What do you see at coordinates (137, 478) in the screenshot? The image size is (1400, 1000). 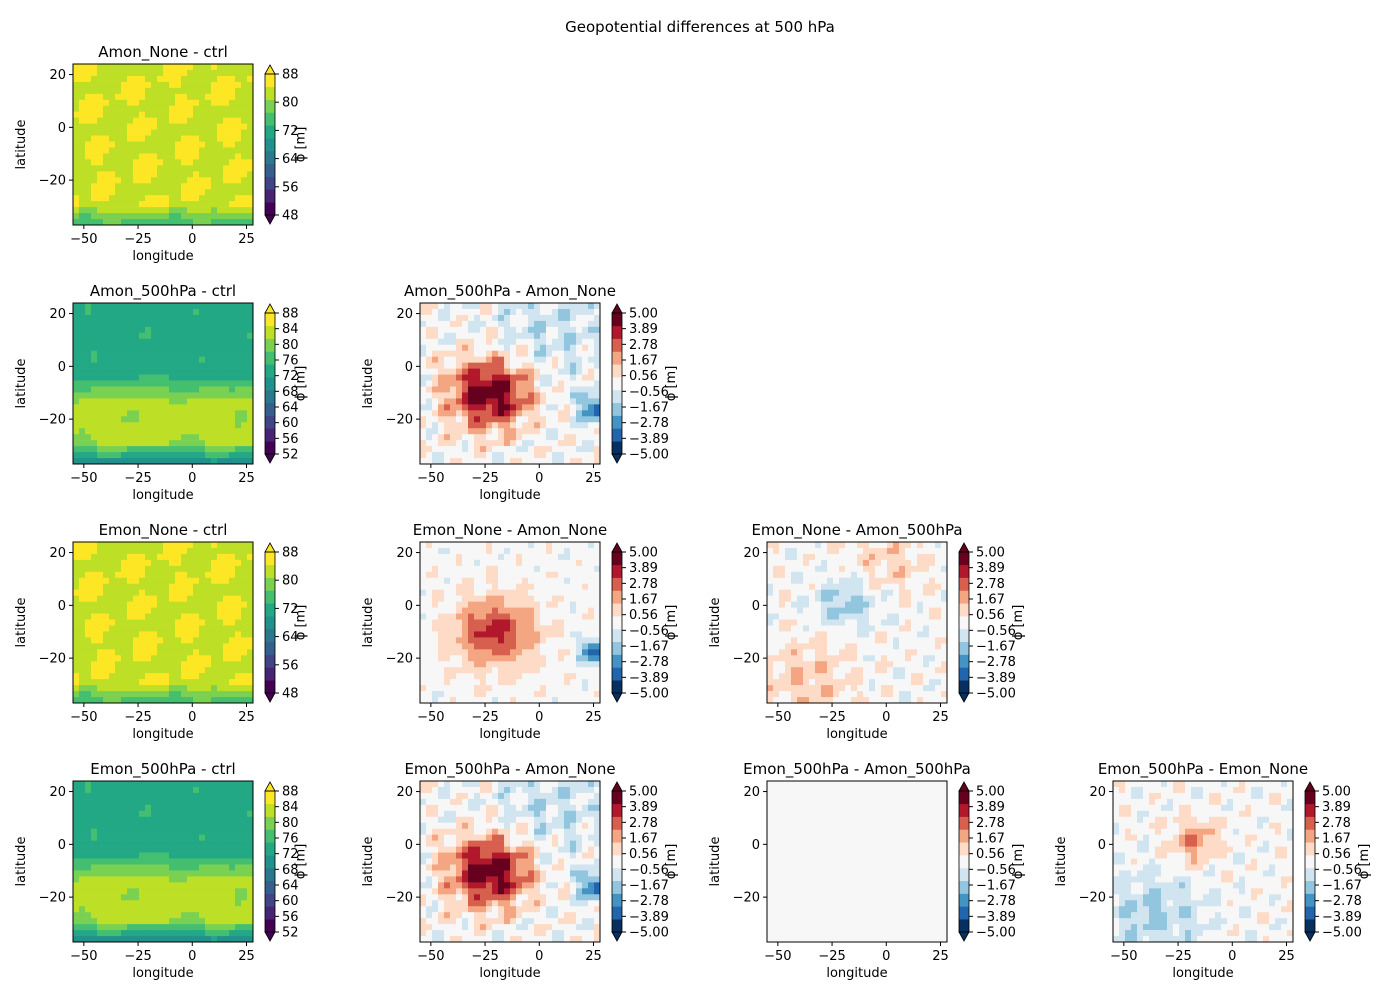 I see `x-tick-label: −25` at bounding box center [137, 478].